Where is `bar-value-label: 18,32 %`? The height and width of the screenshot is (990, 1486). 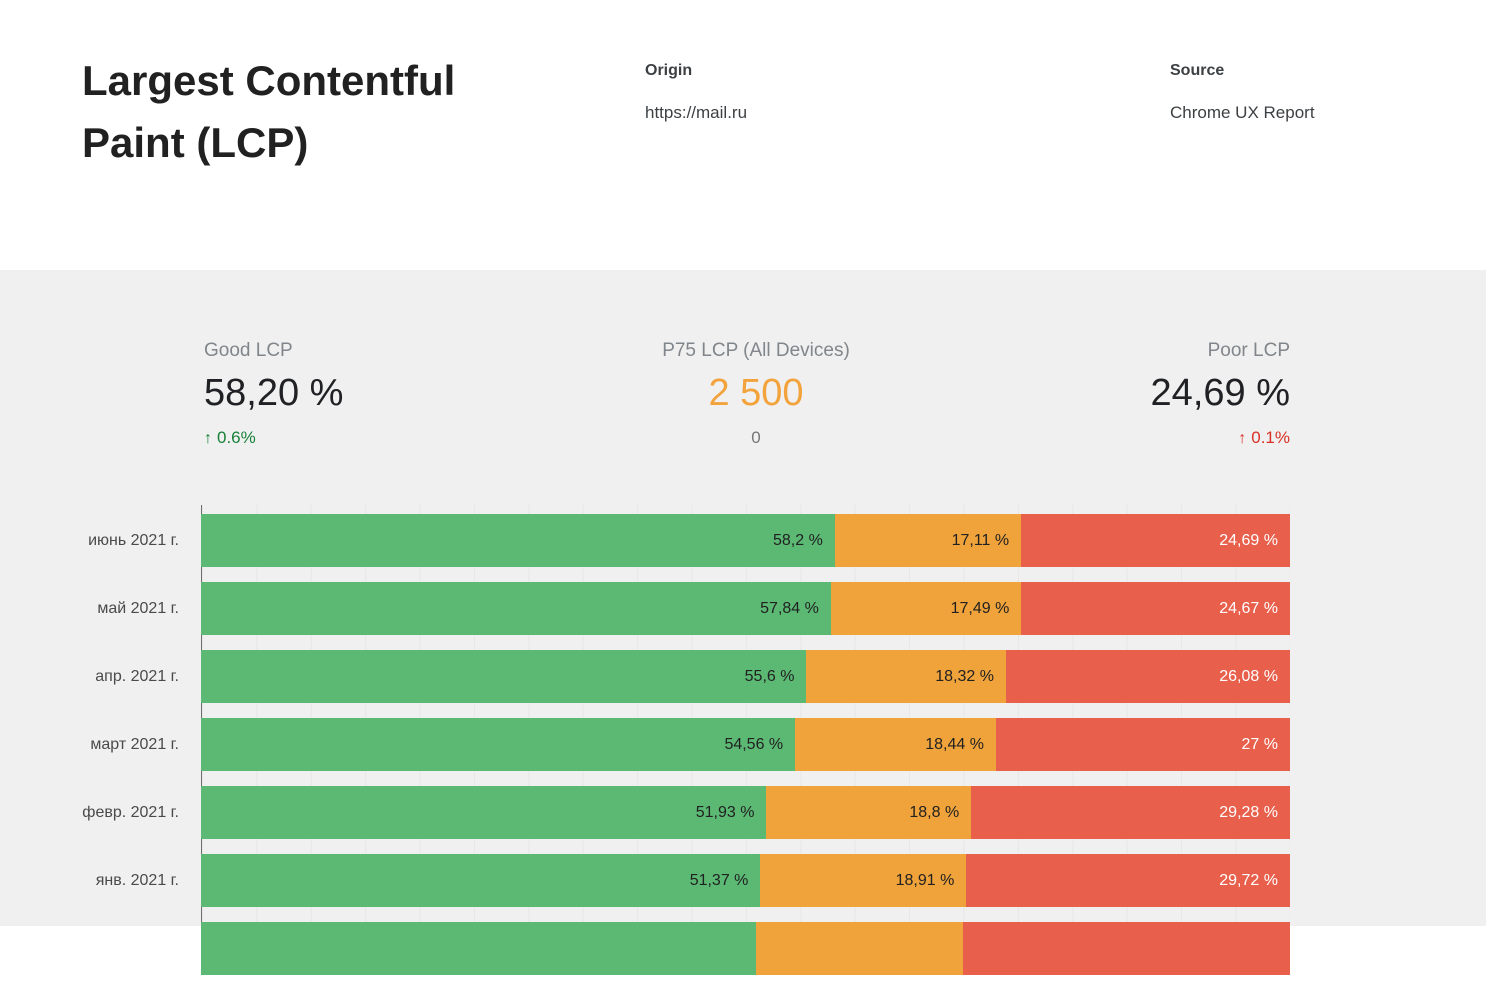
bar-value-label: 18,32 % is located at coordinates (964, 676).